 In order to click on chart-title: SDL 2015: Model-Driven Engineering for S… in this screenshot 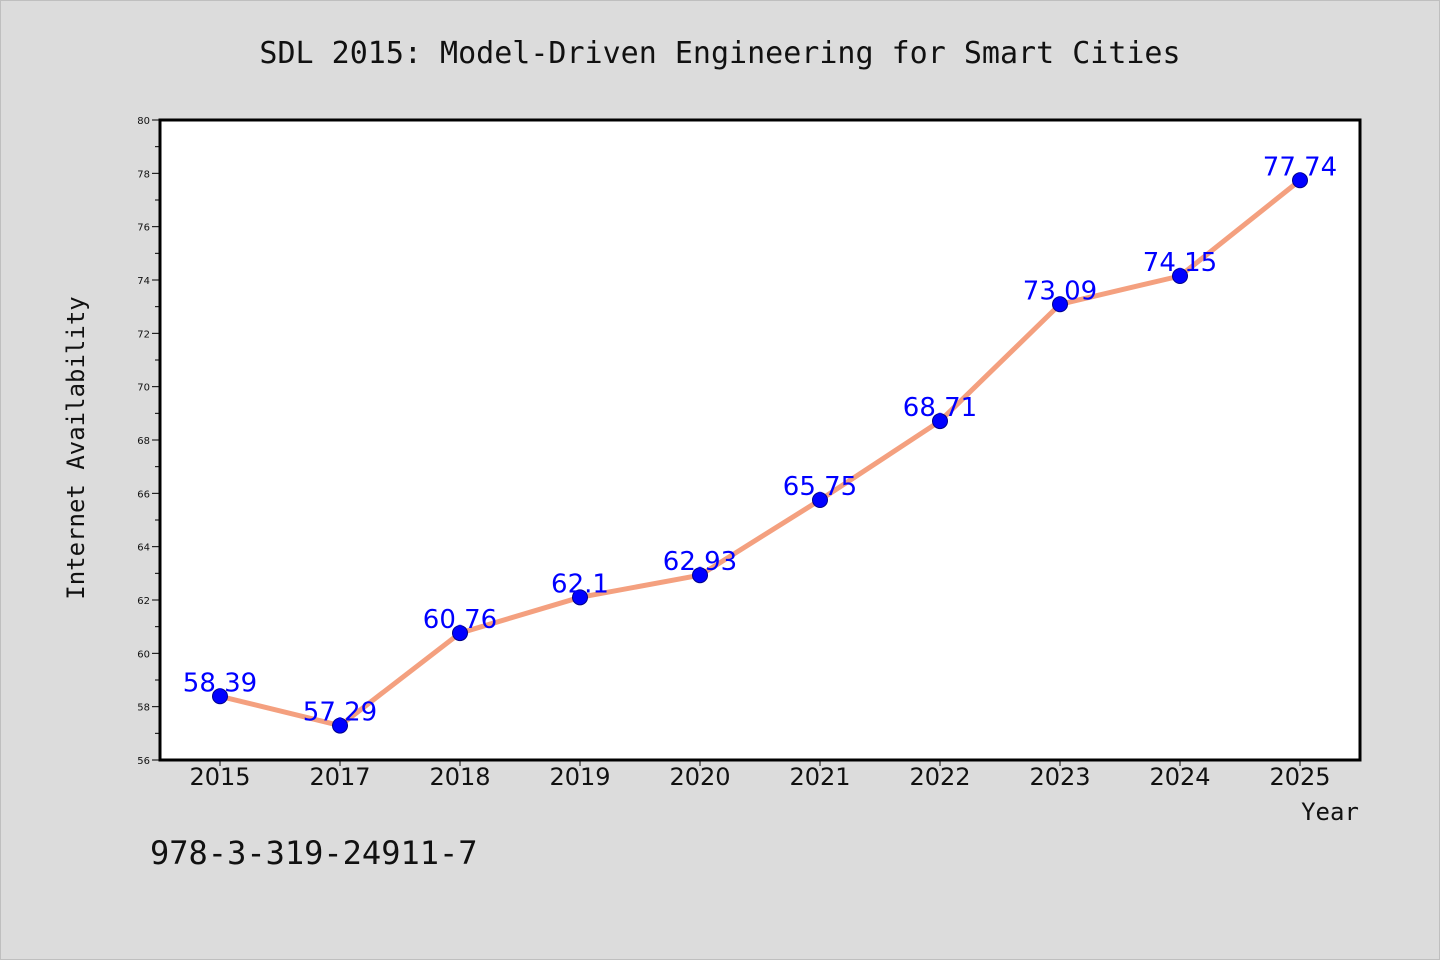, I will do `click(719, 53)`.